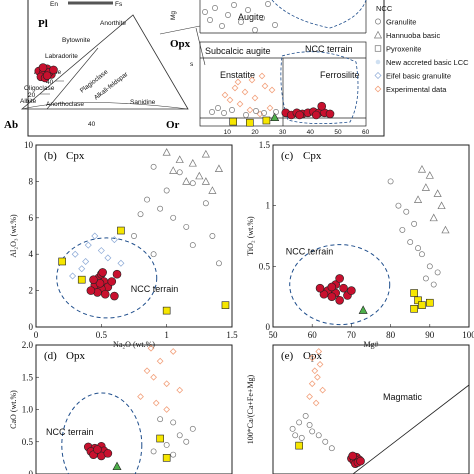 This screenshot has width=474, height=474. Describe the element at coordinates (105, 106) in the screenshot. I see `feldspar-solvus` at that location.